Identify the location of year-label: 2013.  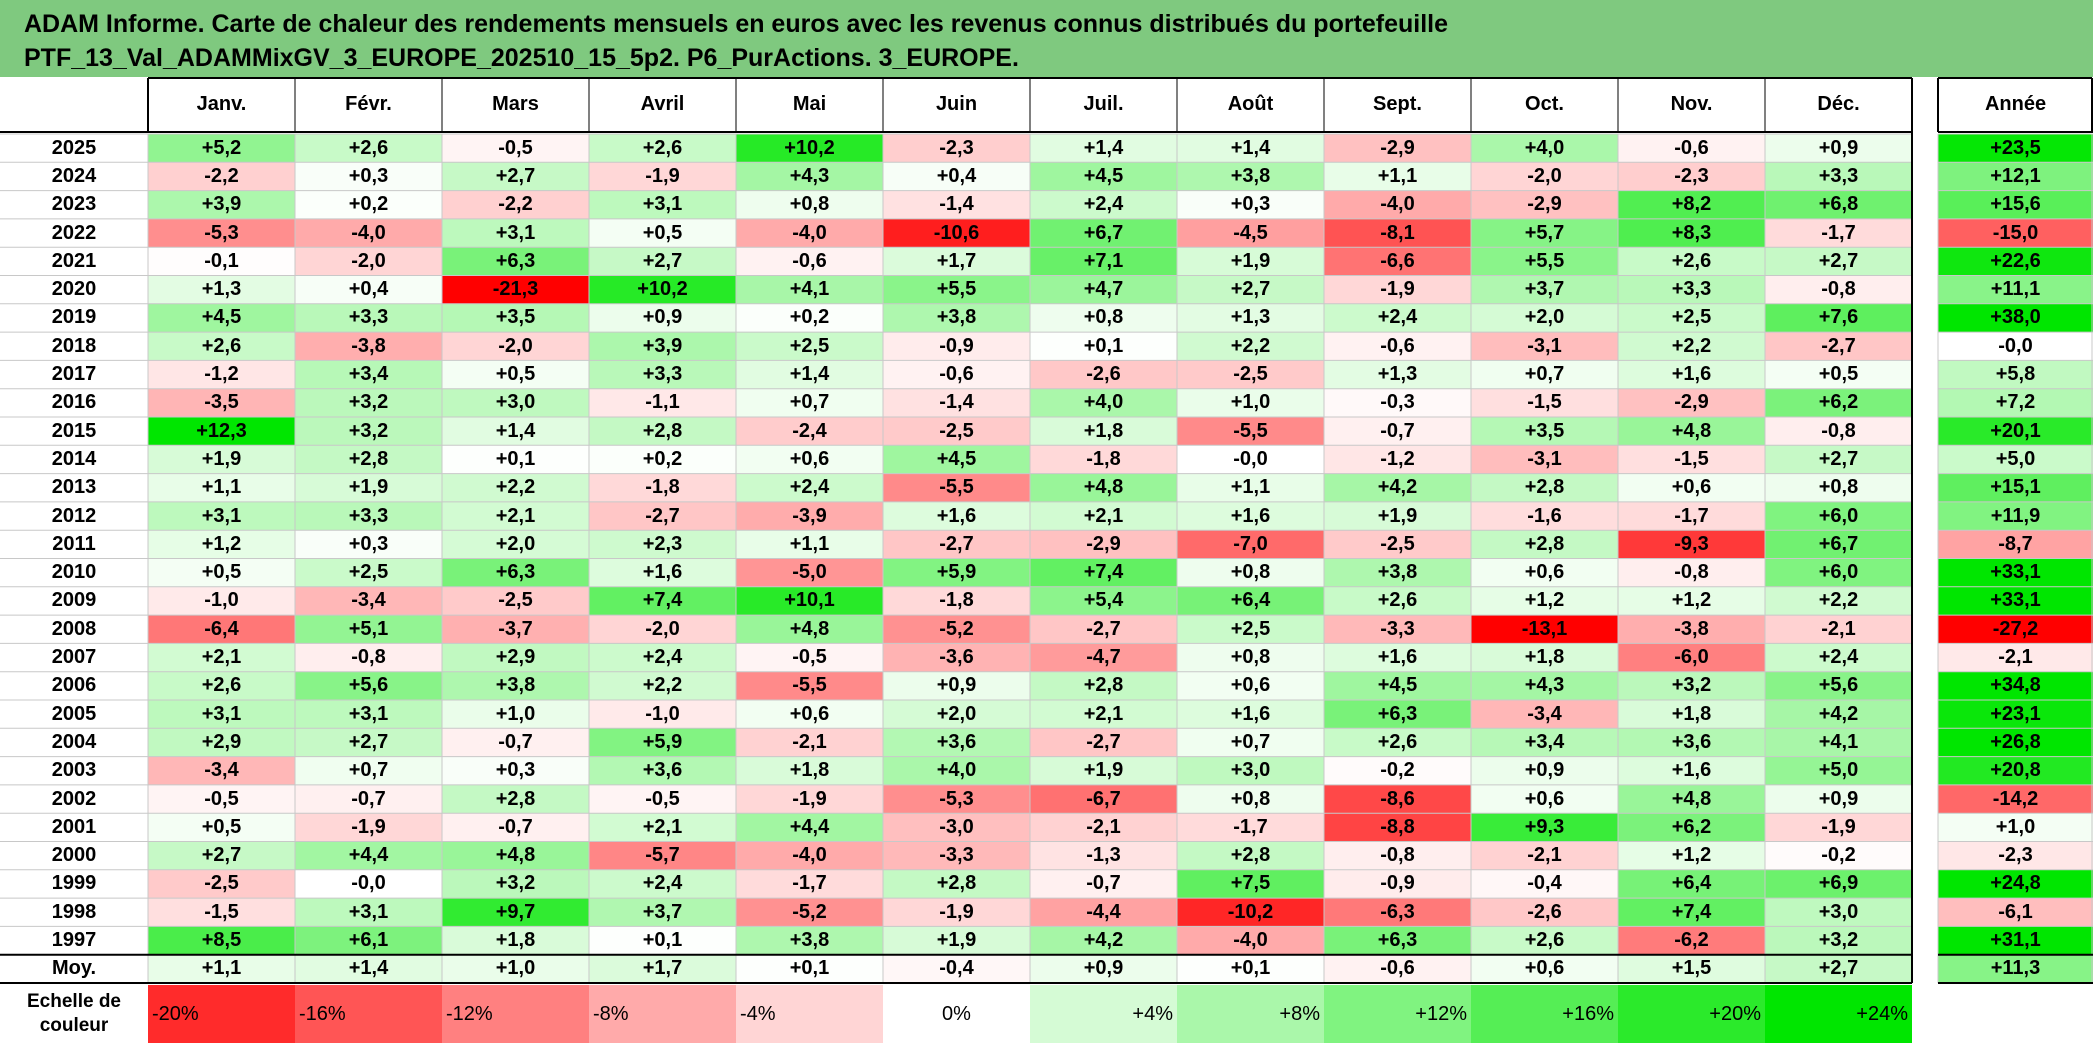
(74, 487).